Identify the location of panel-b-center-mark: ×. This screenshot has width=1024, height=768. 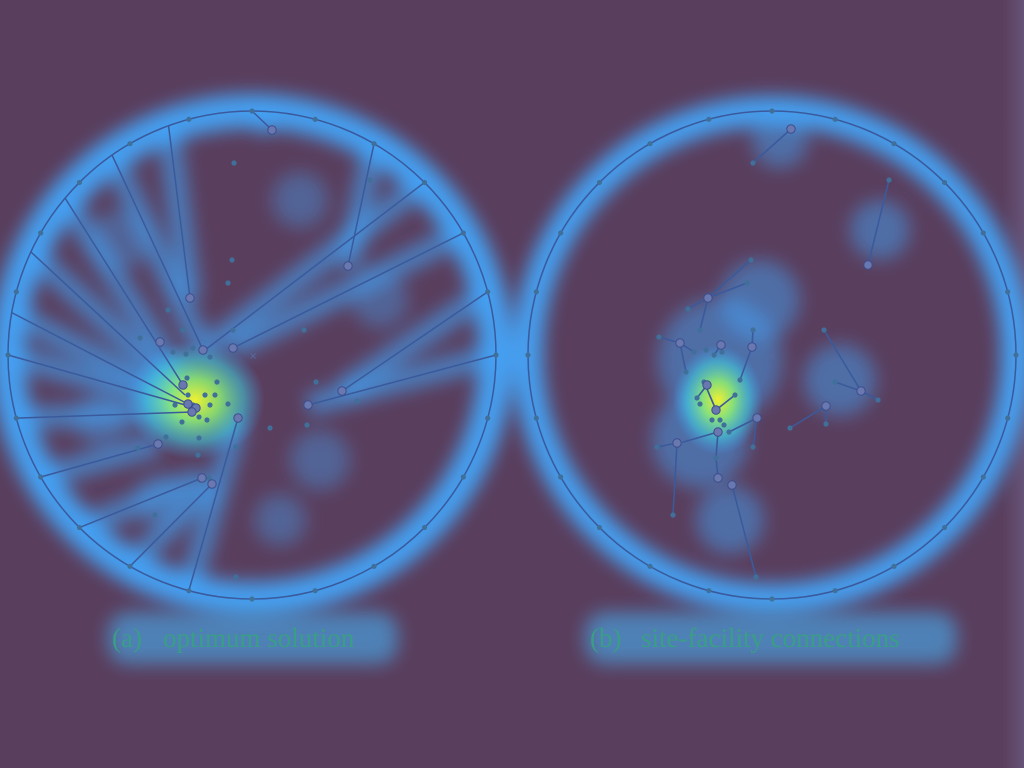
(772, 356).